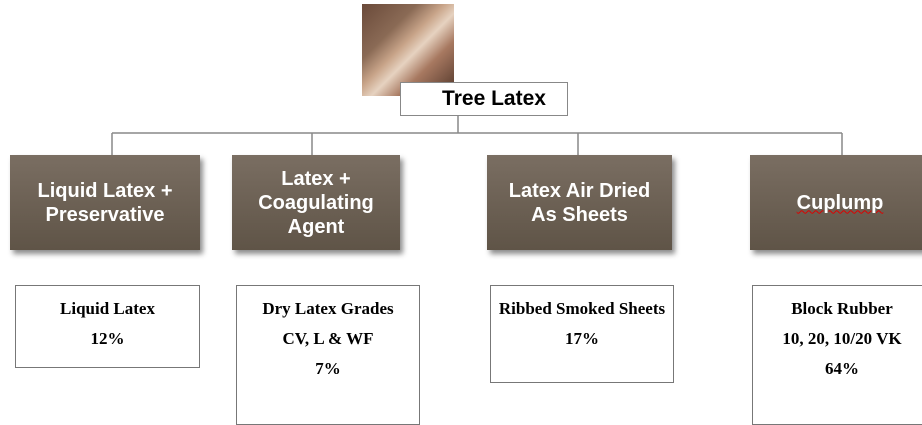 This screenshot has height=425, width=922. What do you see at coordinates (328, 308) in the screenshot?
I see `product-text: Dry Latex Grades` at bounding box center [328, 308].